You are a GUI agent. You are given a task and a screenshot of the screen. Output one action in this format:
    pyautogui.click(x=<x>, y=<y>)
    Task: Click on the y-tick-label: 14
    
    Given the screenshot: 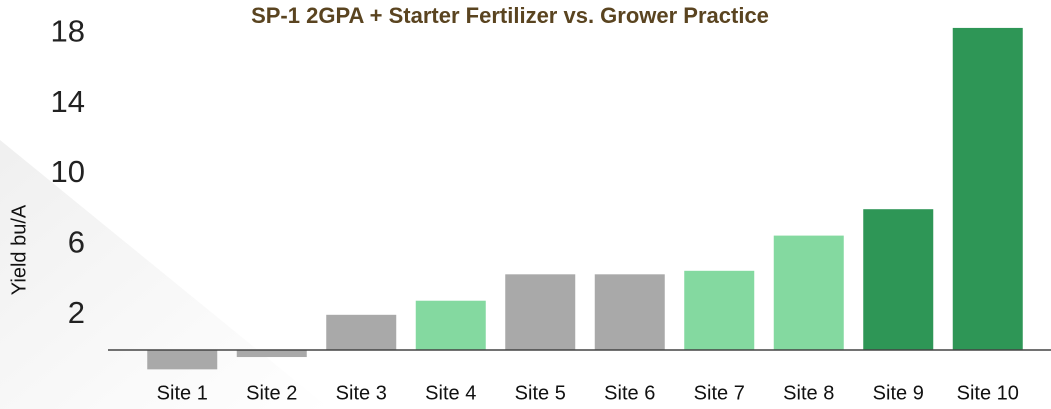 What is the action you would take?
    pyautogui.click(x=68, y=101)
    